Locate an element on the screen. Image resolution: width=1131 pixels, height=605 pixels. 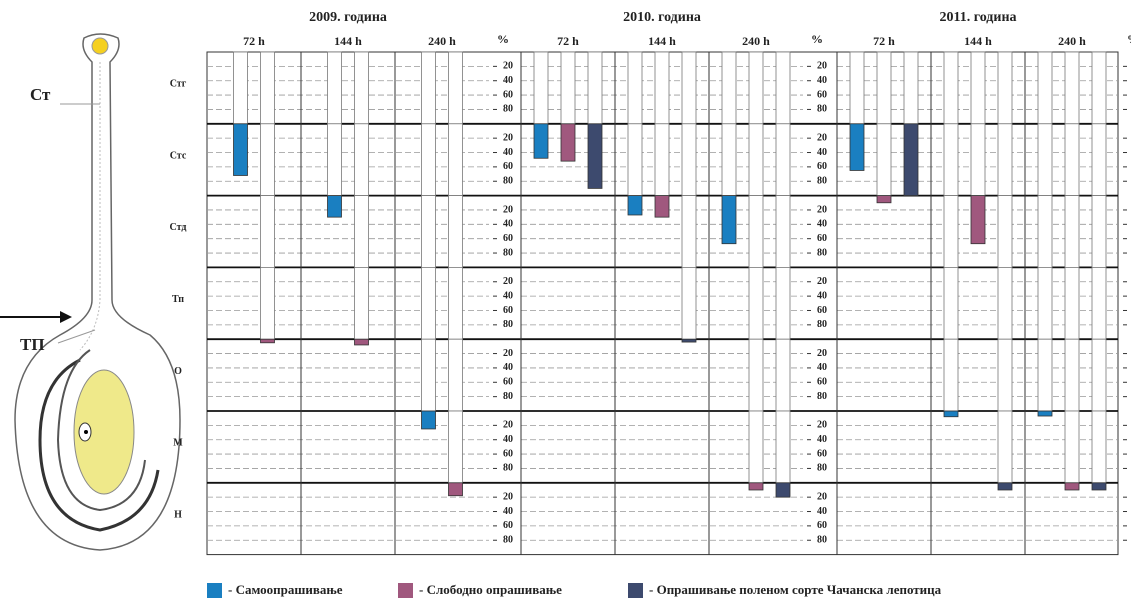
row-label: Стг is located at coordinates (178, 84).